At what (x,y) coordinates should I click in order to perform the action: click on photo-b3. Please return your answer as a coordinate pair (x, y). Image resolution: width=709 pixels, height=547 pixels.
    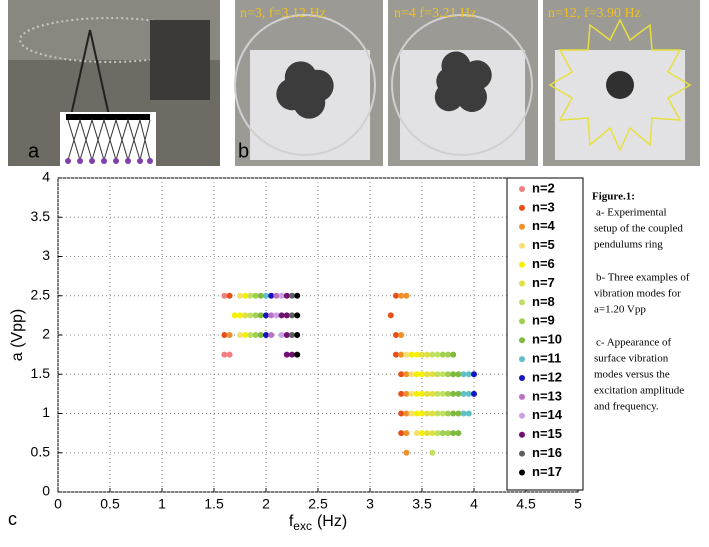
    Looking at the image, I should click on (621, 83).